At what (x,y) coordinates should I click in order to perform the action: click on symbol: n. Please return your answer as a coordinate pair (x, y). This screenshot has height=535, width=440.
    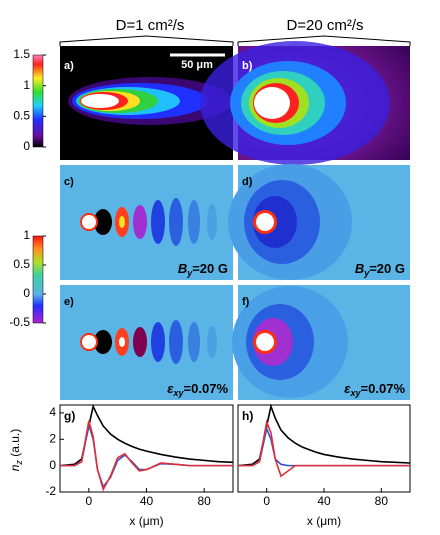
    Looking at the image, I should click on (15, 467).